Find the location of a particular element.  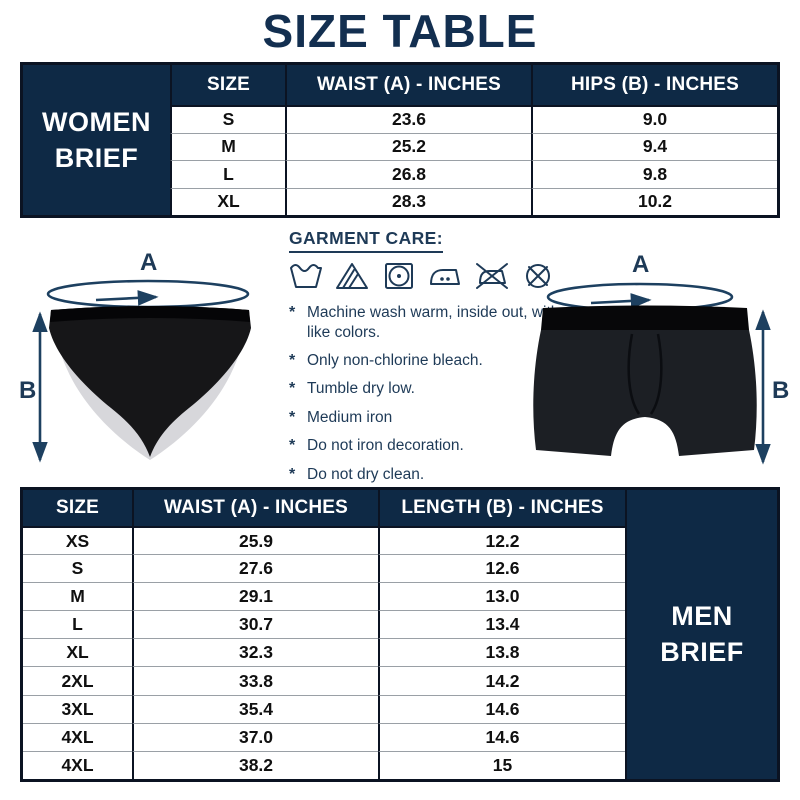

table-cell: 10.2 is located at coordinates (654, 201).